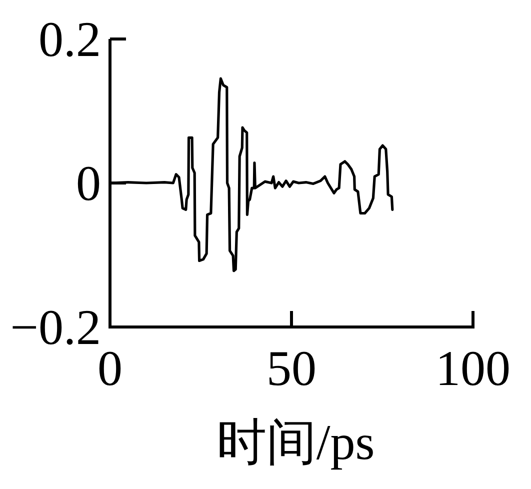  Describe the element at coordinates (69, 39) in the screenshot. I see `y-tick-label: 0.2` at that location.